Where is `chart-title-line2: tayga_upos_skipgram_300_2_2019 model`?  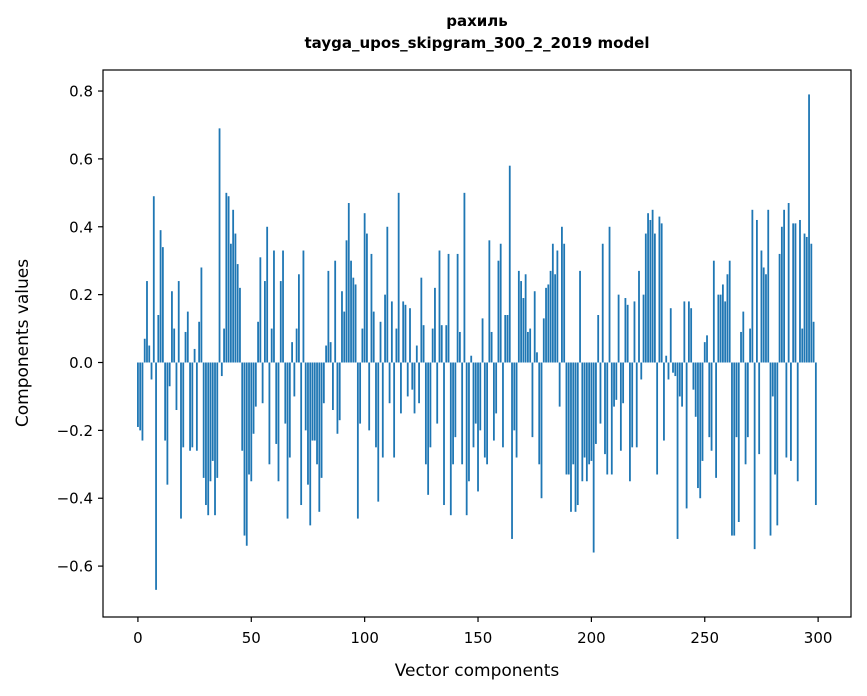
chart-title-line2: tayga_upos_skipgram_300_2_2019 model is located at coordinates (477, 43).